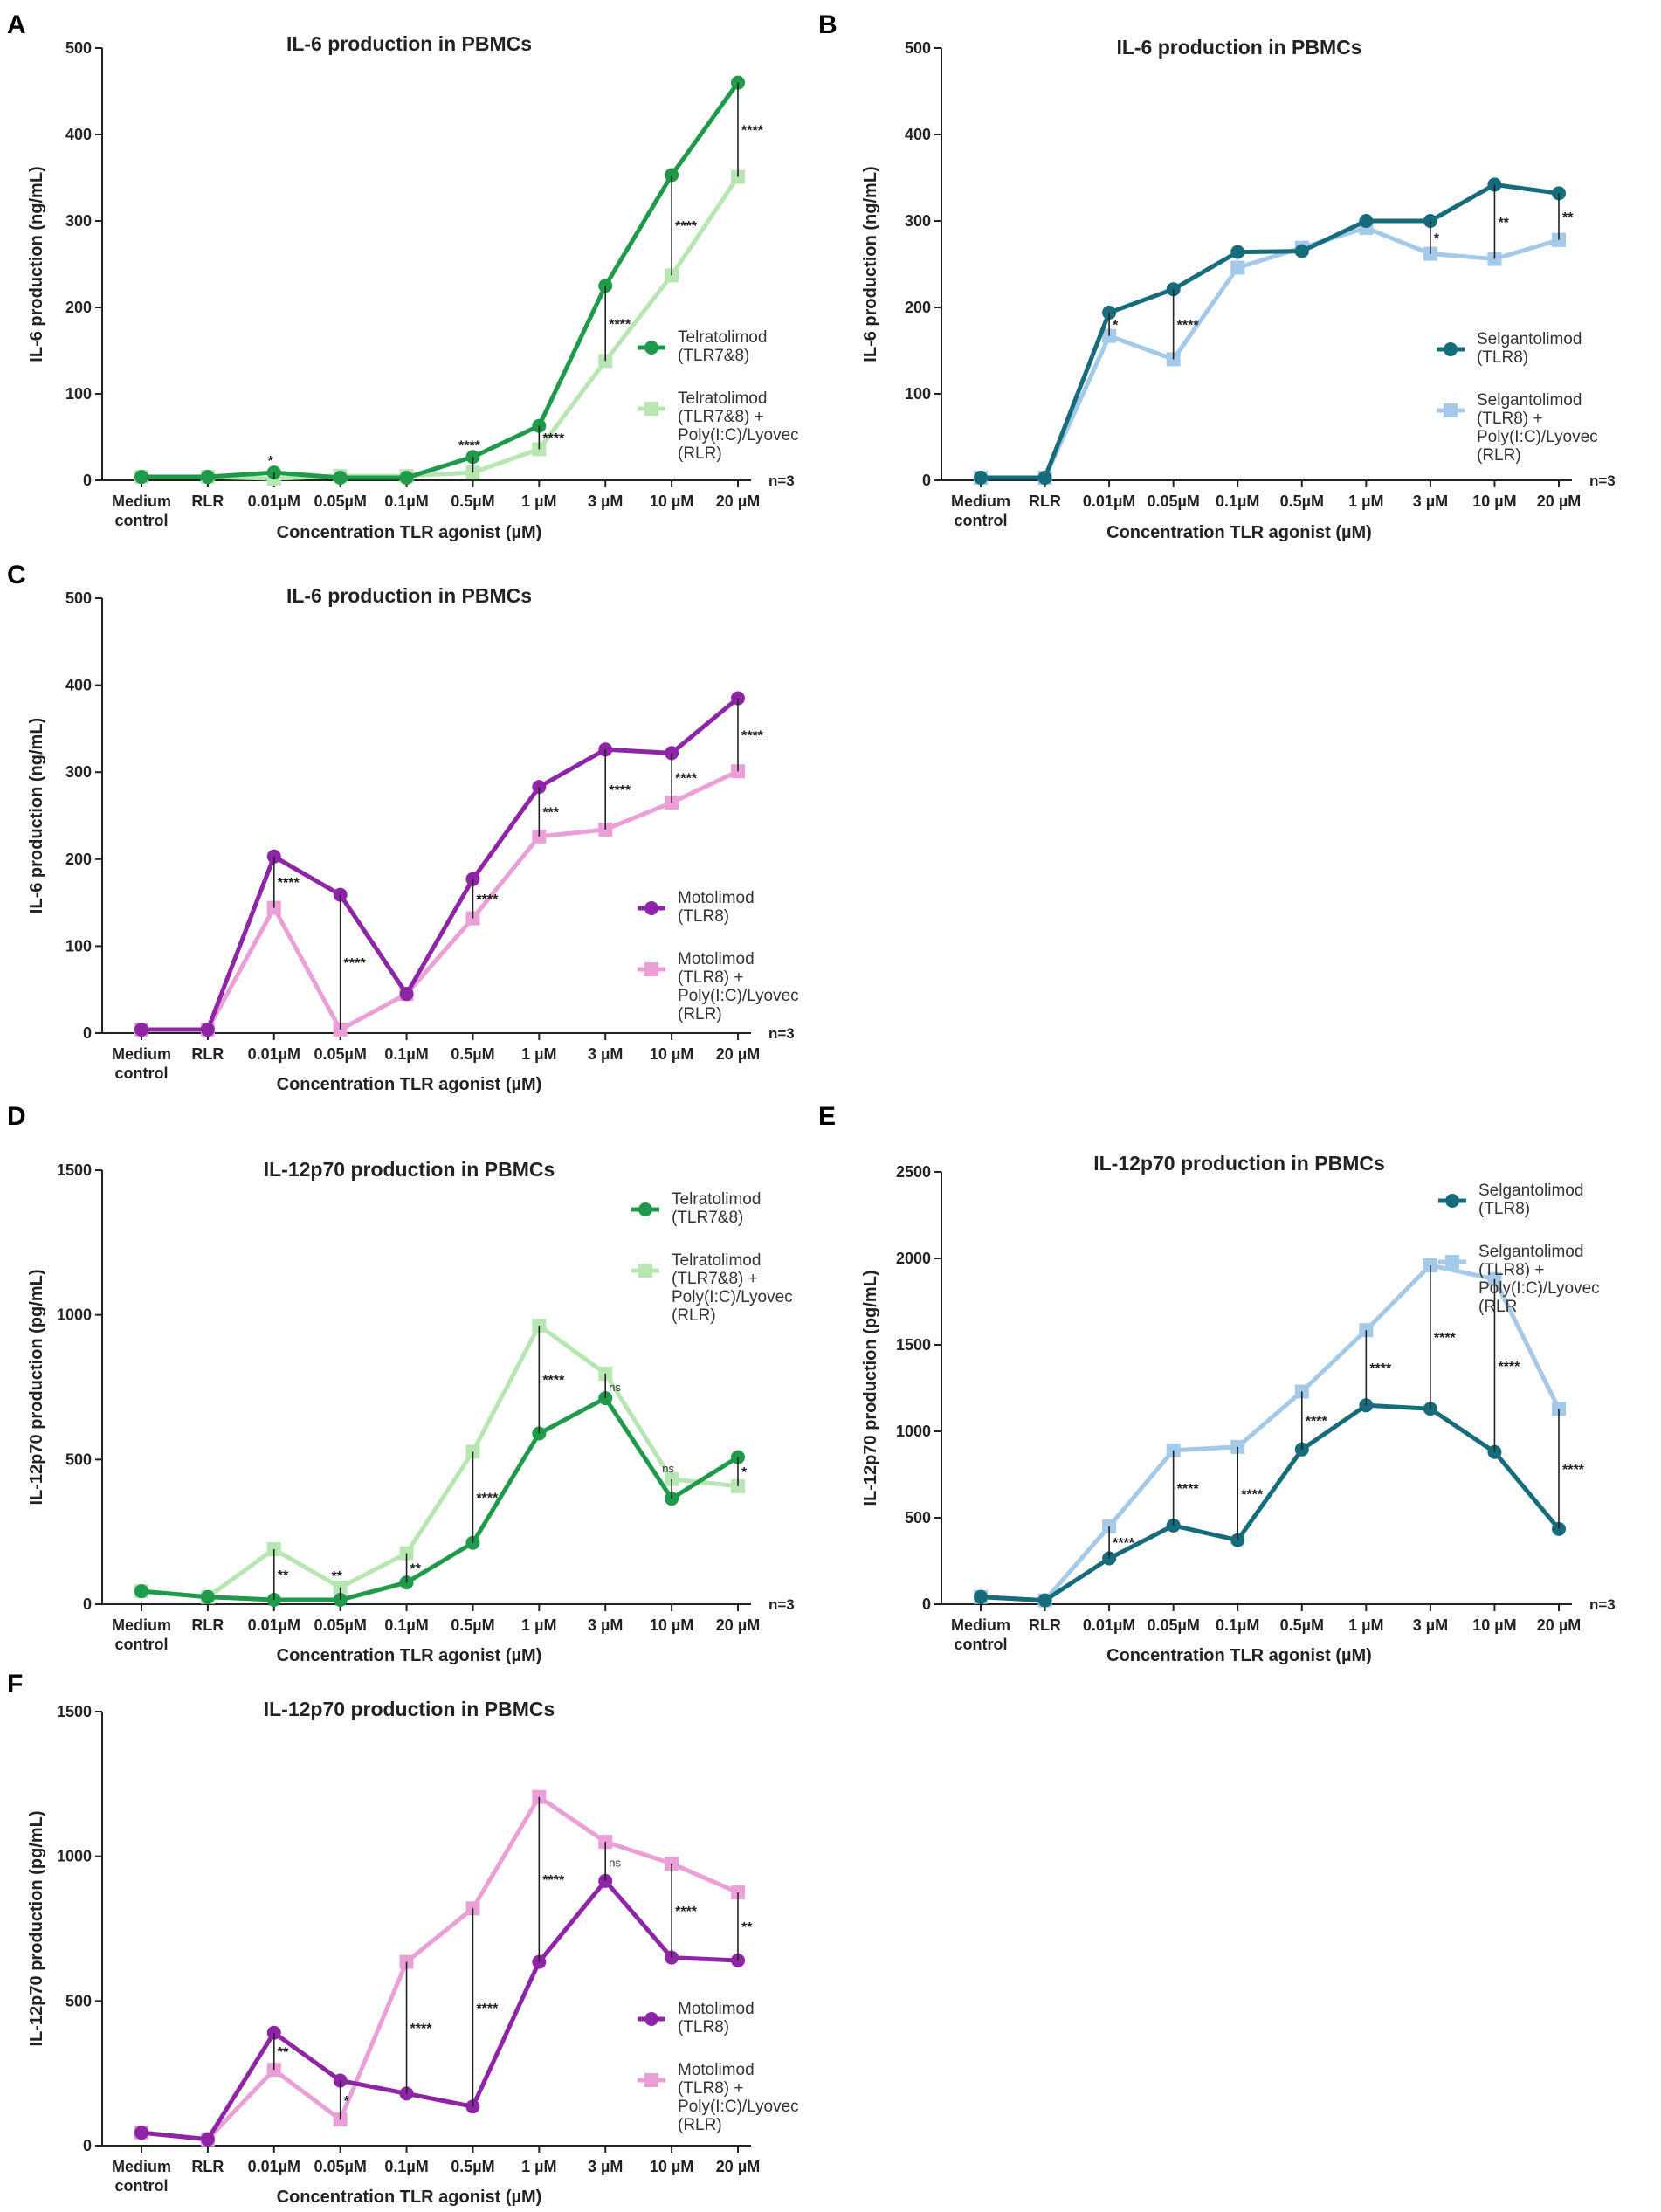 The height and width of the screenshot is (2212, 1661). Describe the element at coordinates (36, 264) in the screenshot. I see `y-axis-title: IL-6 production (ng/mL)` at that location.